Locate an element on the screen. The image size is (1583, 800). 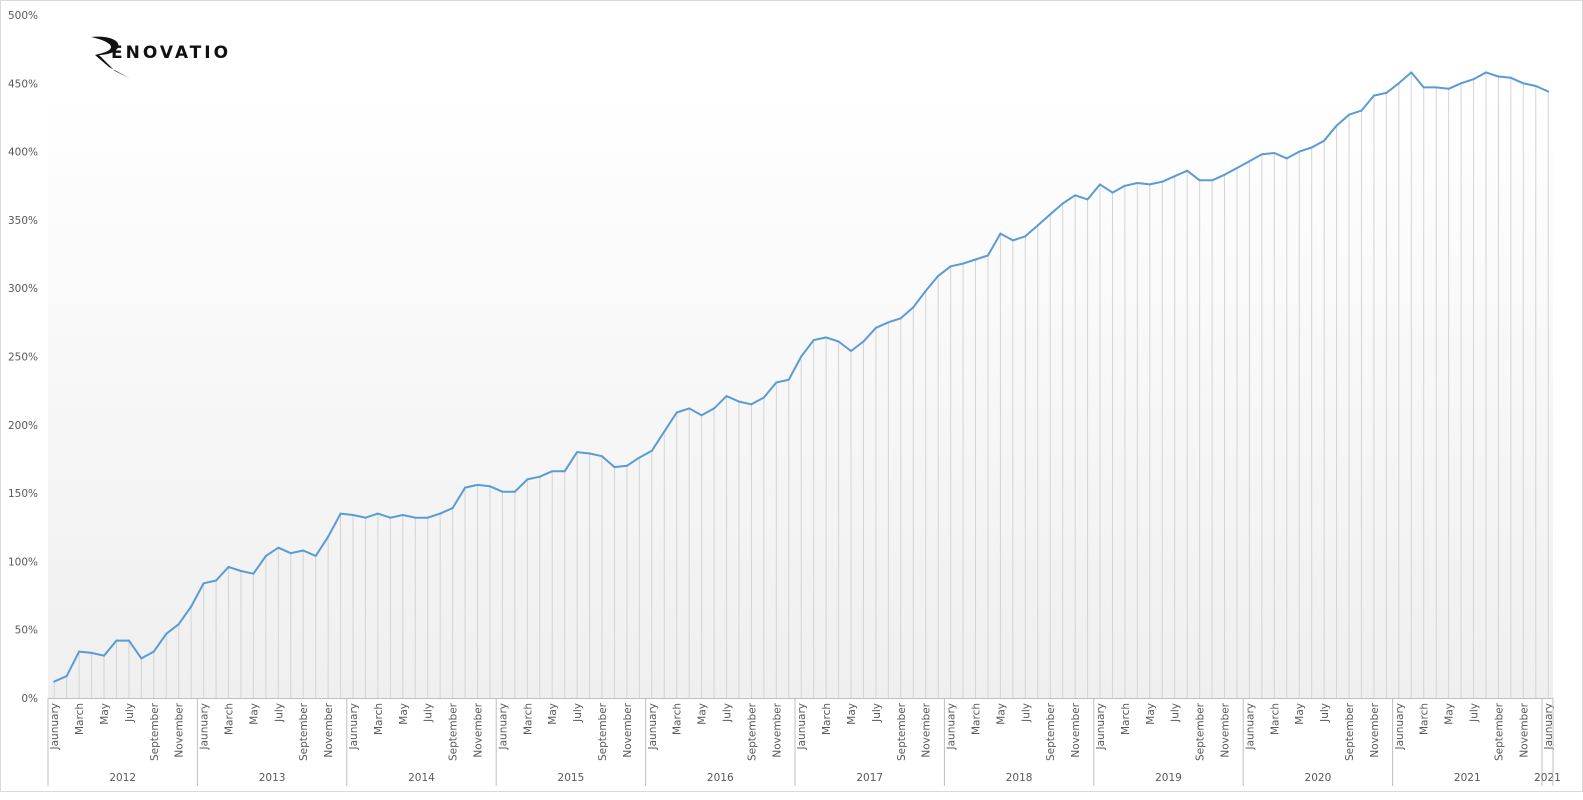
year-label: 2014 is located at coordinates (421, 778).